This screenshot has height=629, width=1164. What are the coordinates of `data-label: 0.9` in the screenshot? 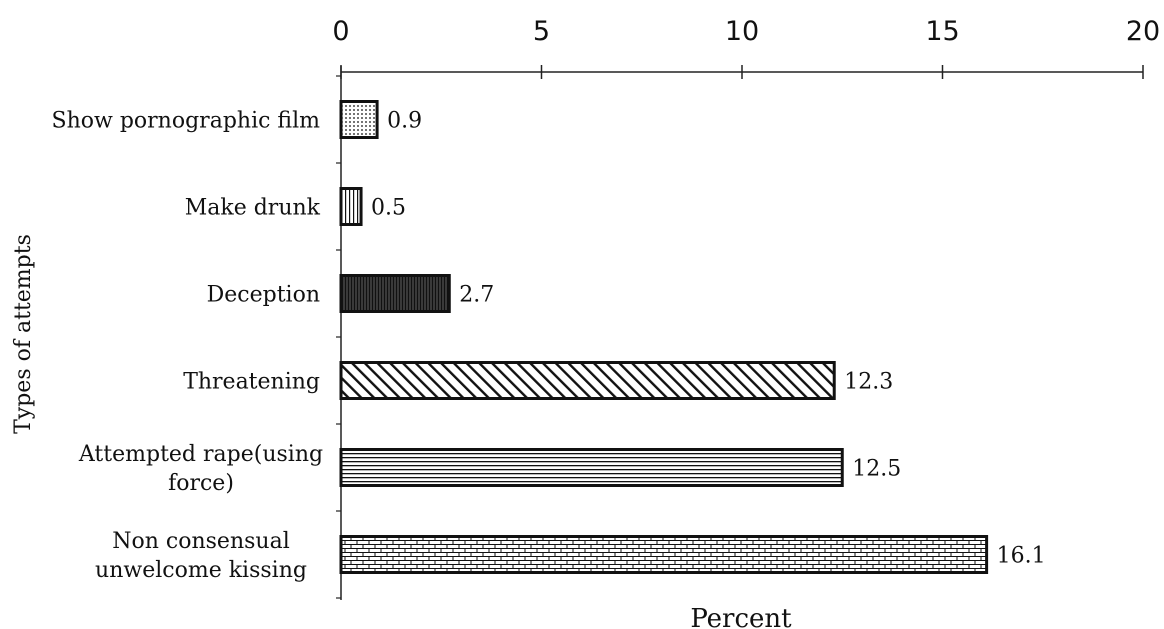 It's located at (404, 121).